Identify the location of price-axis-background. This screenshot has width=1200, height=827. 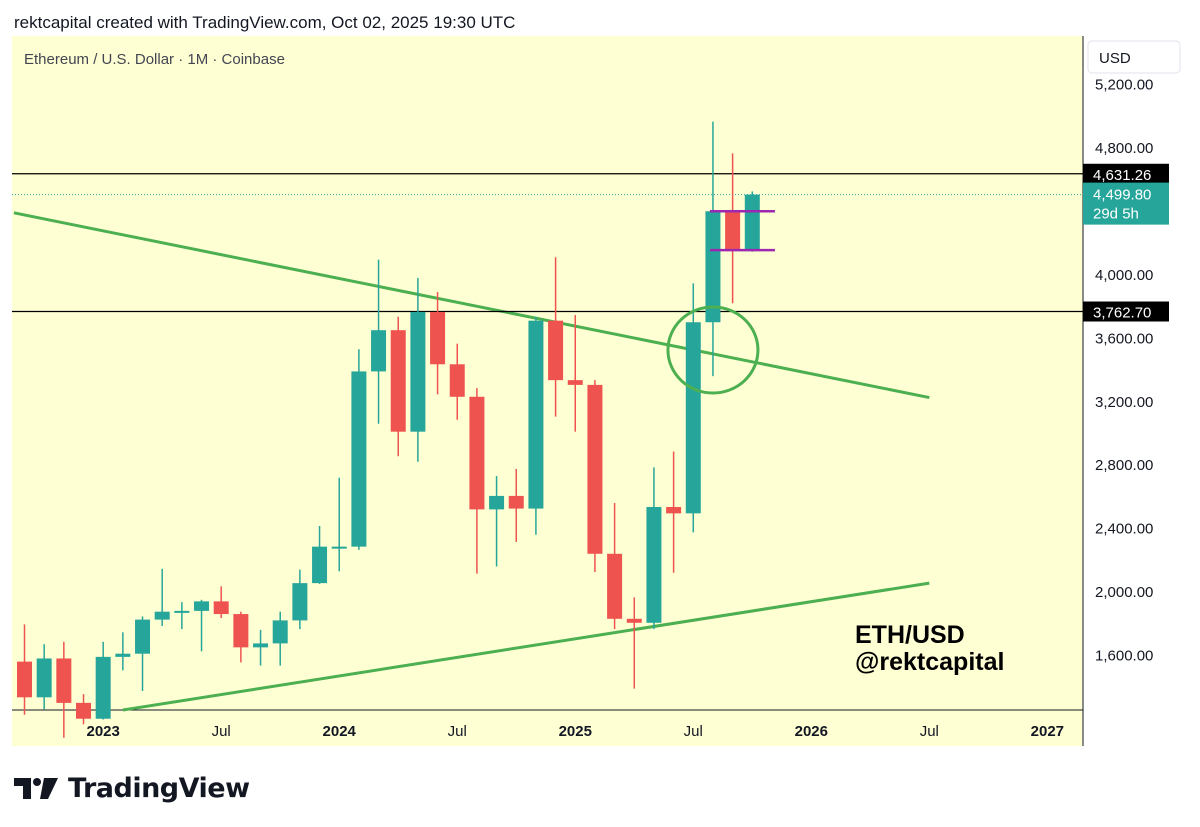
(1134, 391).